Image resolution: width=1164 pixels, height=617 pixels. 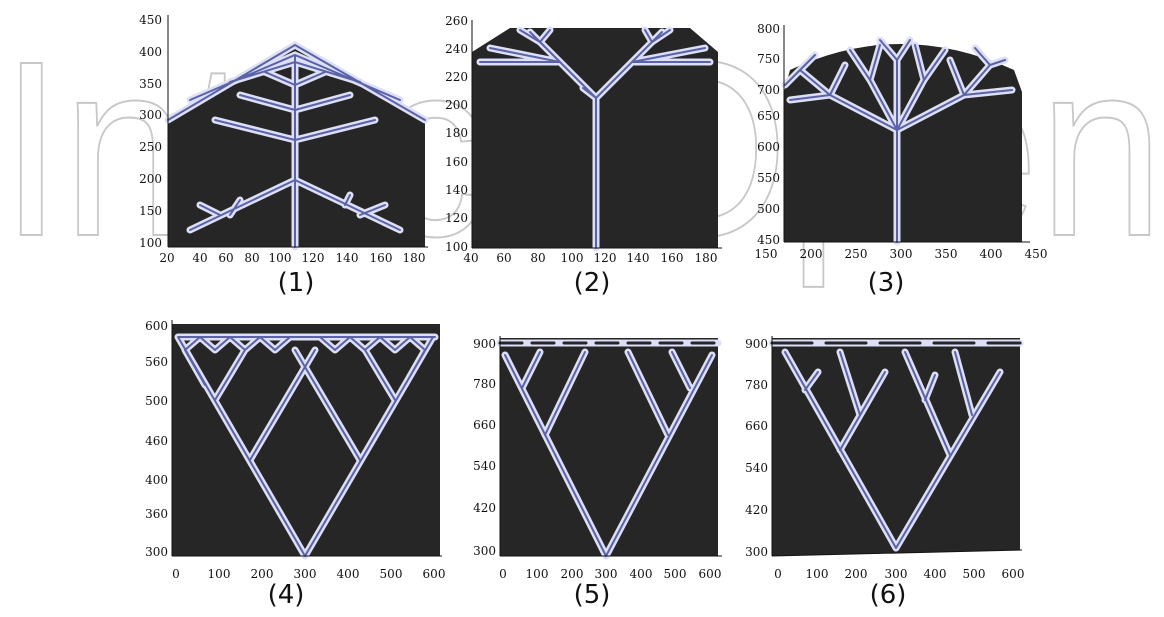 What do you see at coordinates (199, 258) in the screenshot?
I see `panel-1-xtick: 40` at bounding box center [199, 258].